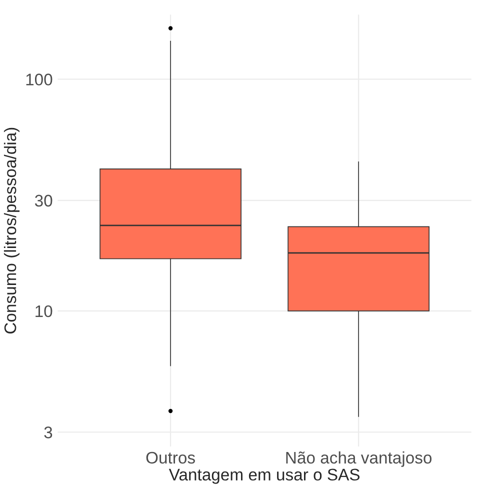 This screenshot has width=481, height=488. Describe the element at coordinates (48, 432) in the screenshot. I see `y-tick-label: 3` at that location.